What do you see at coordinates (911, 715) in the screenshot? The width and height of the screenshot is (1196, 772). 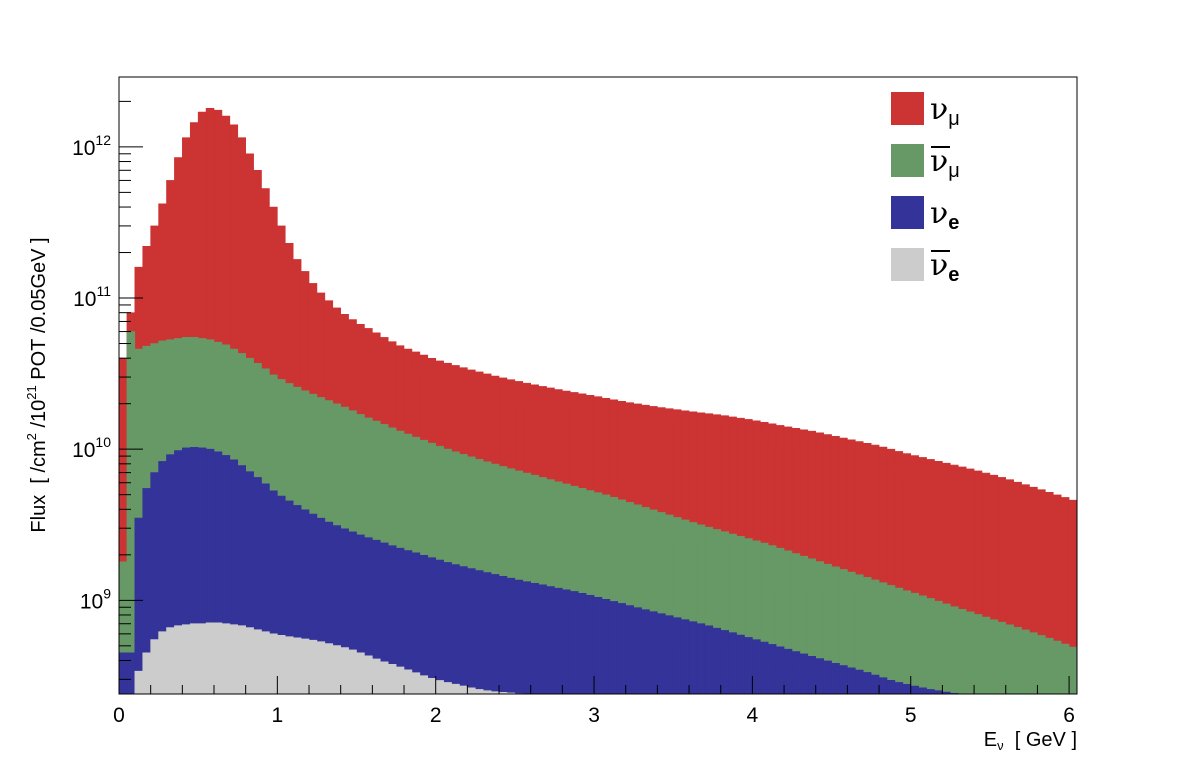 I see `x-tick-label: 5` at bounding box center [911, 715].